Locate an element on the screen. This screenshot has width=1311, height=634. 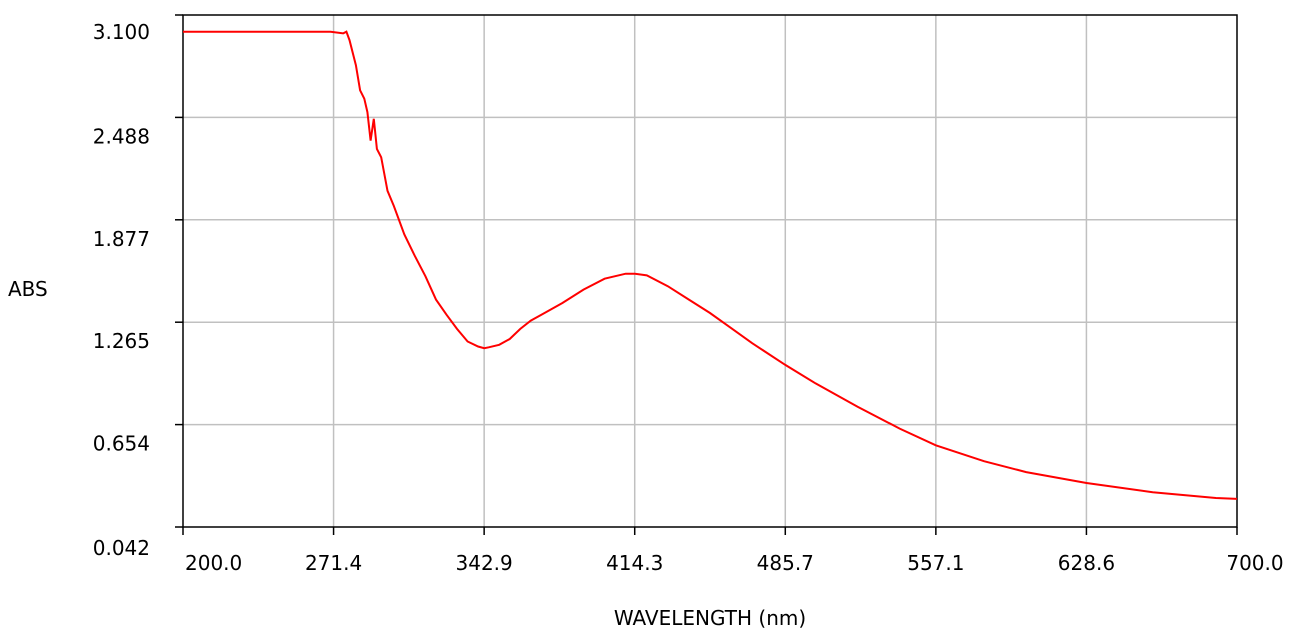
x-tick-label: 200.0 is located at coordinates (213, 563).